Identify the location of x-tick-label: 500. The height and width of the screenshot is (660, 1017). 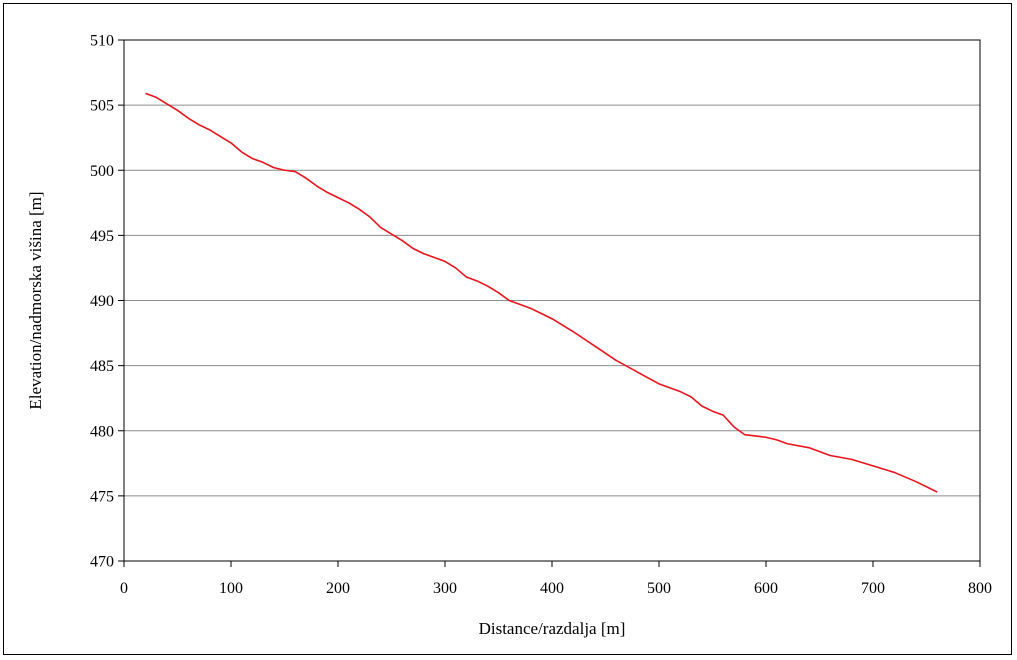
(659, 588).